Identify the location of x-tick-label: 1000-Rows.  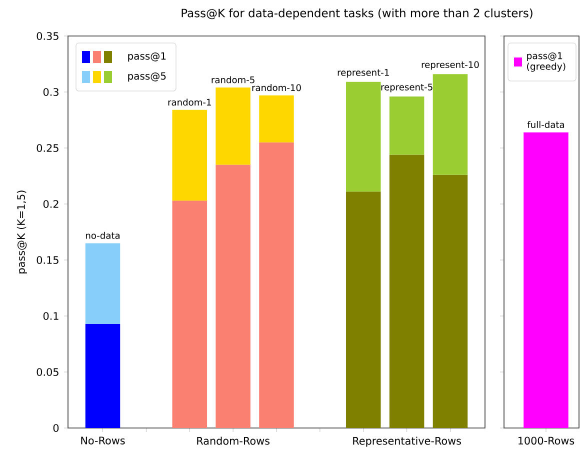
(546, 440).